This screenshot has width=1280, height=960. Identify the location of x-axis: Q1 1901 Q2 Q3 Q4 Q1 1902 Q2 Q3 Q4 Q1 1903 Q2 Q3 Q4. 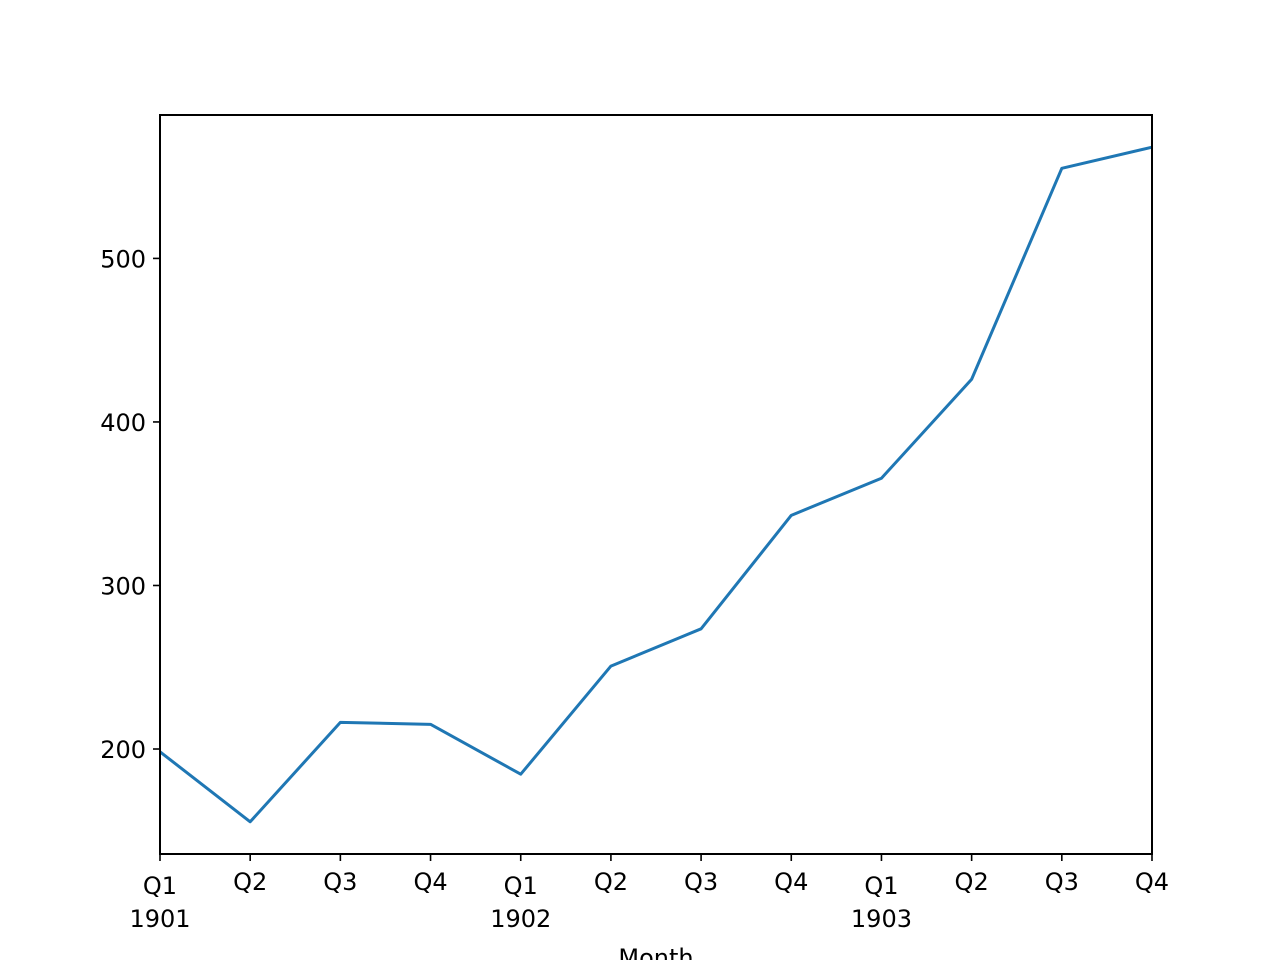
(649, 893).